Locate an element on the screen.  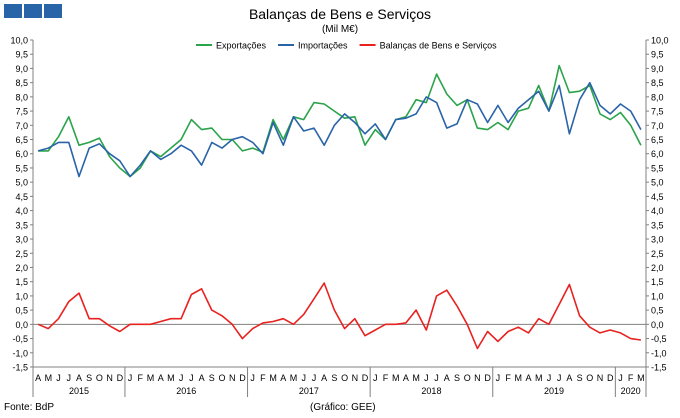
y-tick-label-left: 4,0 is located at coordinates (21, 211).